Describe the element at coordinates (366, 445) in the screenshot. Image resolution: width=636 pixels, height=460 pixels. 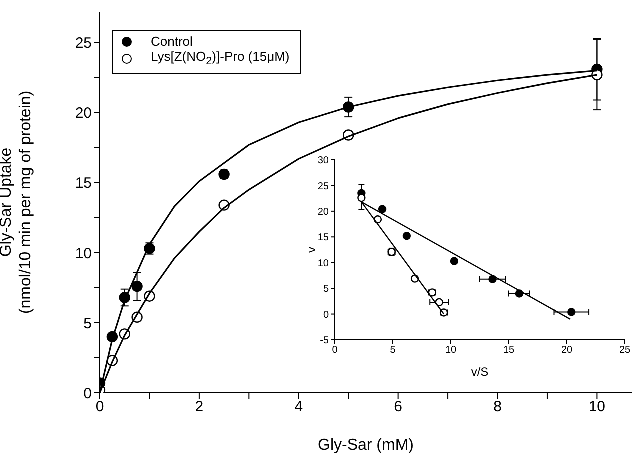
I see `x-axis-title: Gly-Sar (mM)` at that location.